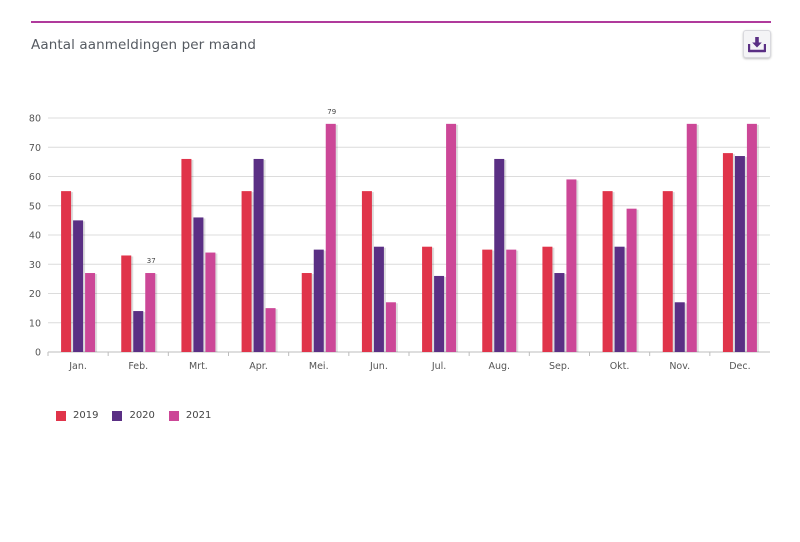 This screenshot has height=542, width=800. I want to click on header-accent-line, so click(401, 22).